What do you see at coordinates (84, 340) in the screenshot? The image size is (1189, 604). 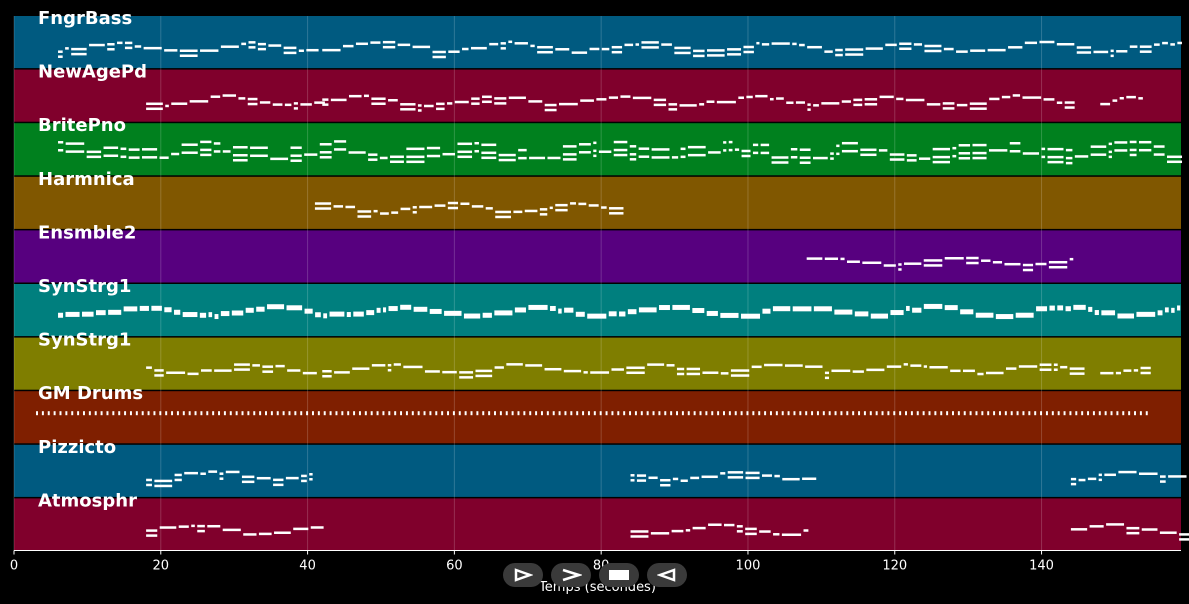 I see `track-label: SynStrg1` at bounding box center [84, 340].